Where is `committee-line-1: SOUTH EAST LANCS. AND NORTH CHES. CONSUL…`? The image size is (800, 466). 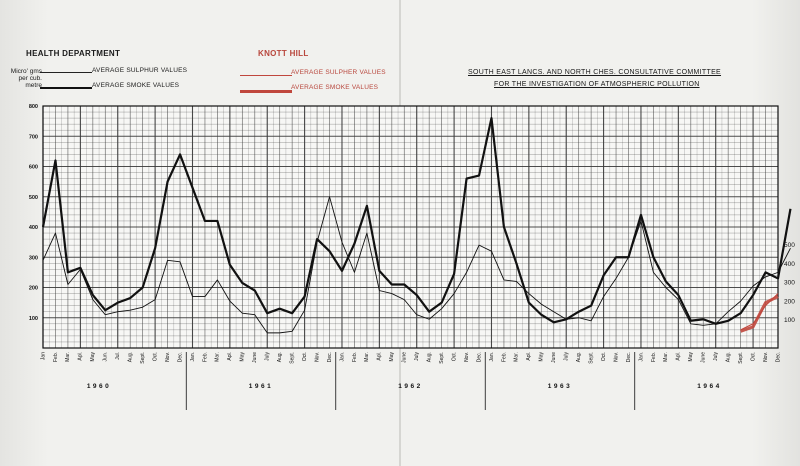
committee-line-1: SOUTH EAST LANCS. AND NORTH CHES. CONSUL… is located at coordinates (595, 72).